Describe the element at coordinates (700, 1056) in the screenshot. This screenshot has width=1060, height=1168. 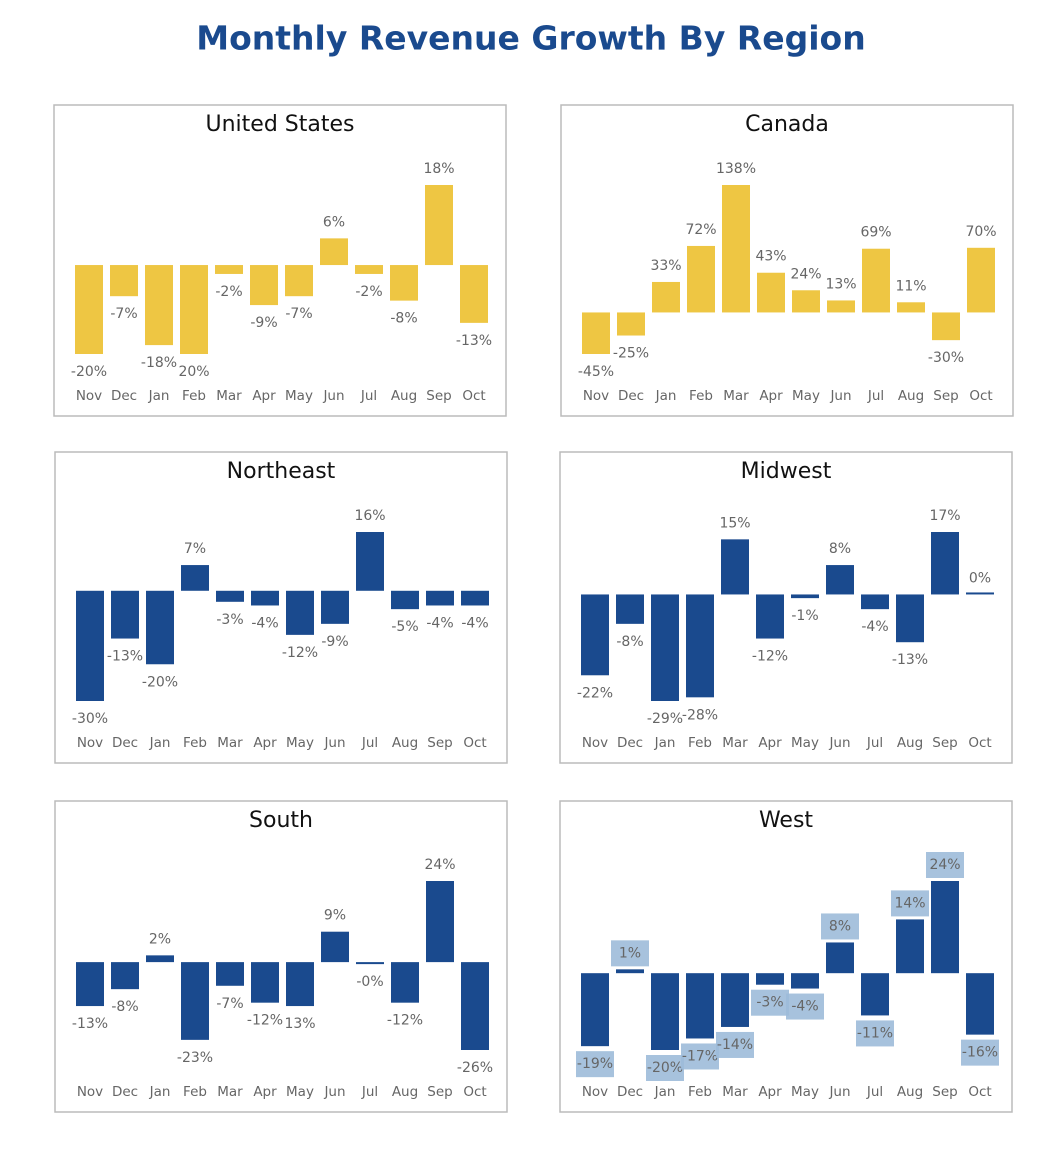
I see `value-label: -17%` at that location.